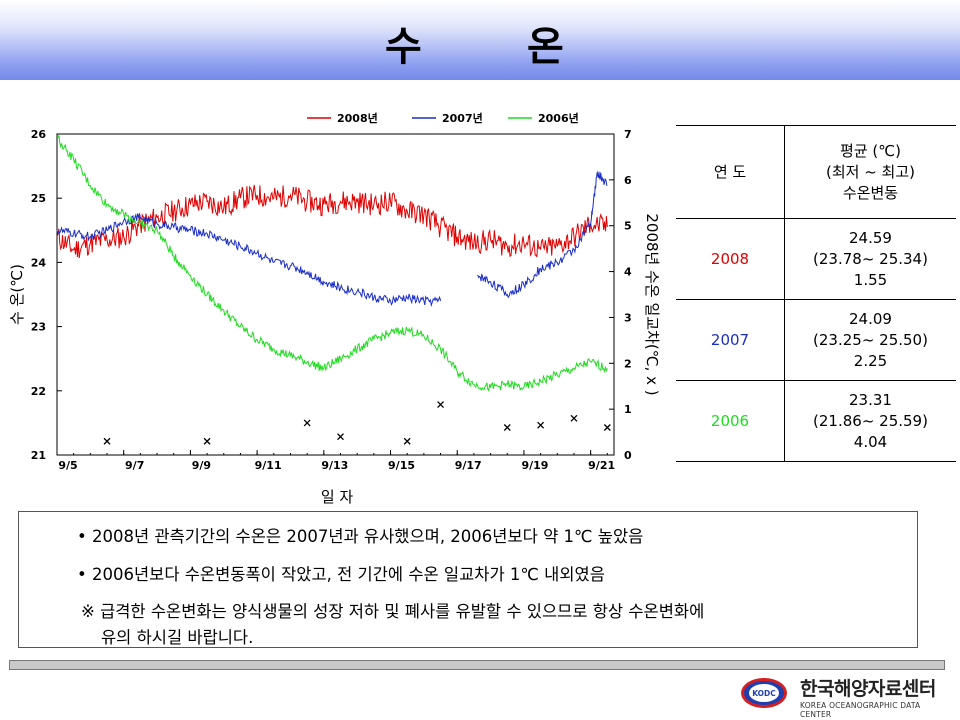 This screenshot has width=960, height=720. What do you see at coordinates (337, 497) in the screenshot?
I see `x-axis-label: 일 자` at bounding box center [337, 497].